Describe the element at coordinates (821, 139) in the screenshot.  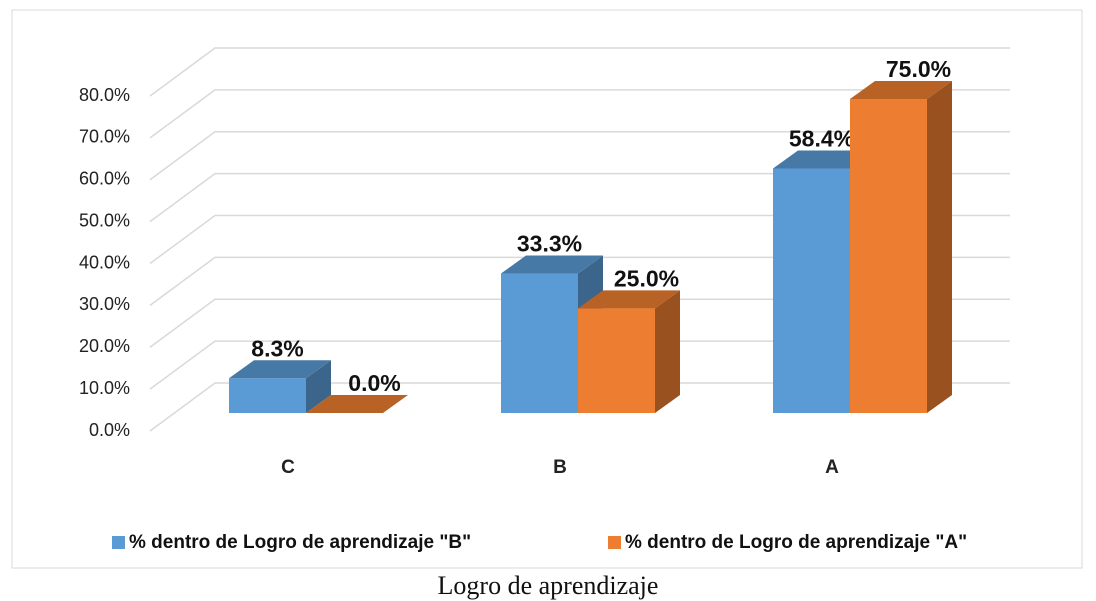
I see `data-label: 58.4%` at that location.